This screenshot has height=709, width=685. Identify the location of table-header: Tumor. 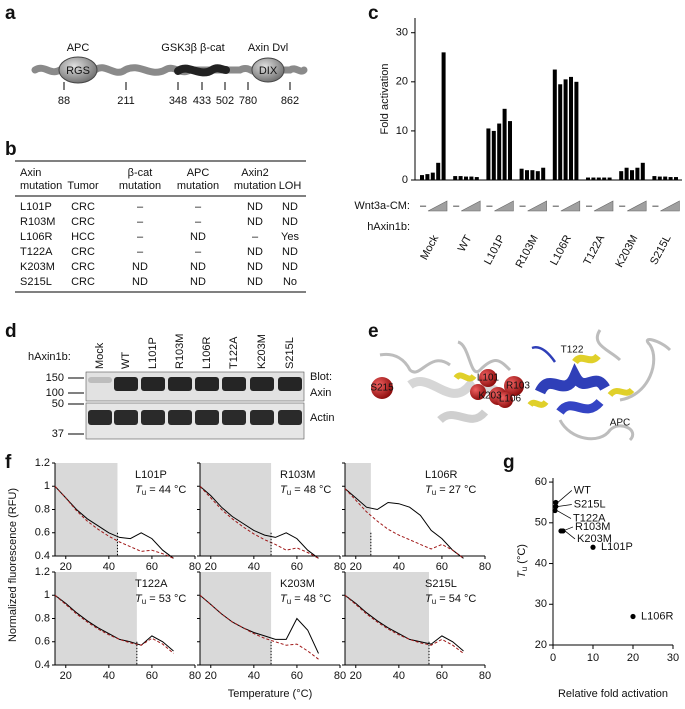
(83, 186).